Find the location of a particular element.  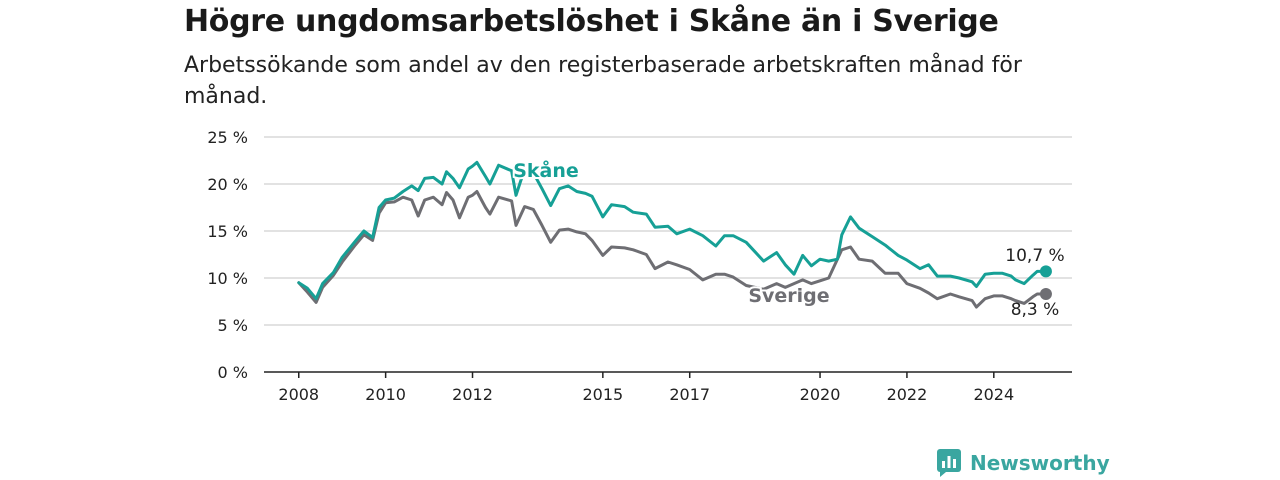

x-tick-label: 2017 is located at coordinates (689, 394).